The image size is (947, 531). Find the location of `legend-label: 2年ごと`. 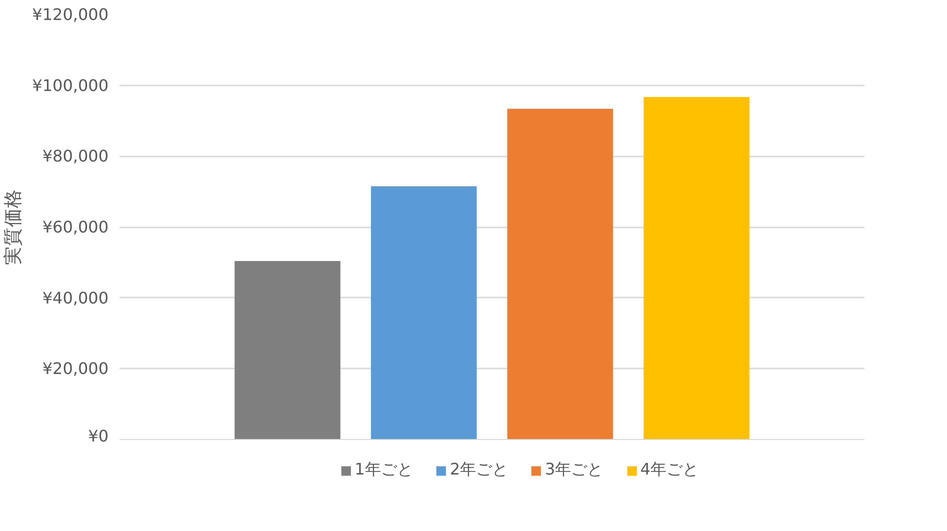

legend-label: 2年ごと is located at coordinates (479, 470).